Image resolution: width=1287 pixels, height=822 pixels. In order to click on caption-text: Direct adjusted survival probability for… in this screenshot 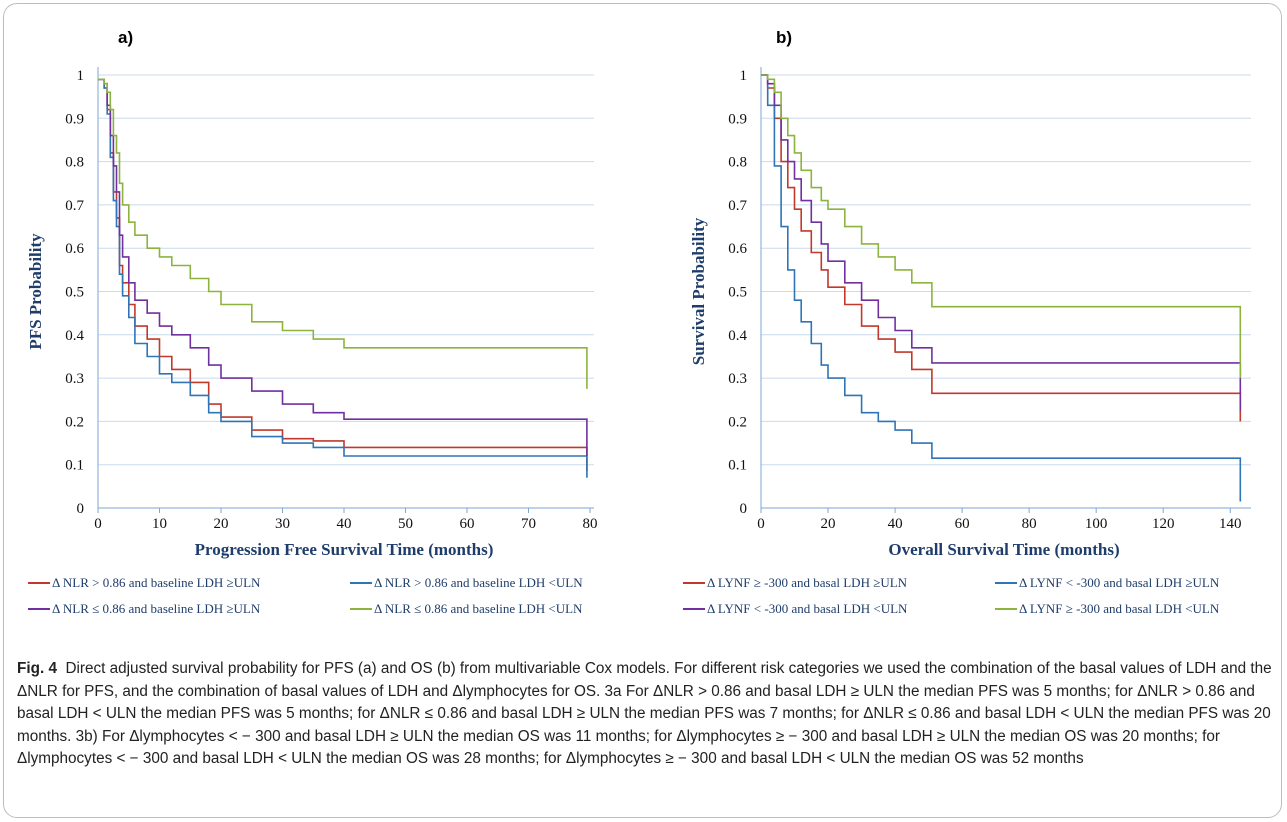, I will do `click(644, 714)`.